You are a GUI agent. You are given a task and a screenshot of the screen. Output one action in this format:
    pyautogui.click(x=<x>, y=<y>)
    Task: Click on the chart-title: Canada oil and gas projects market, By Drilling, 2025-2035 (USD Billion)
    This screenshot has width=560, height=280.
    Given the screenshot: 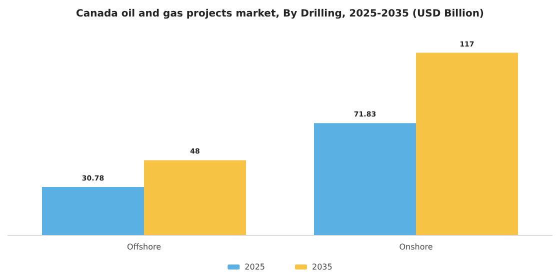 What is the action you would take?
    pyautogui.click(x=280, y=14)
    